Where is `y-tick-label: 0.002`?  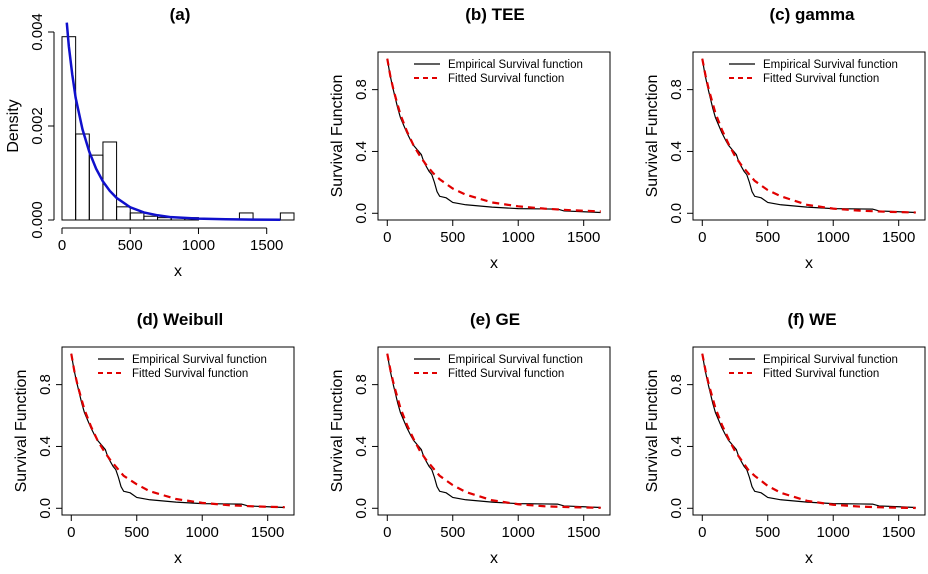
y-tick-label: 0.002 is located at coordinates (37, 126).